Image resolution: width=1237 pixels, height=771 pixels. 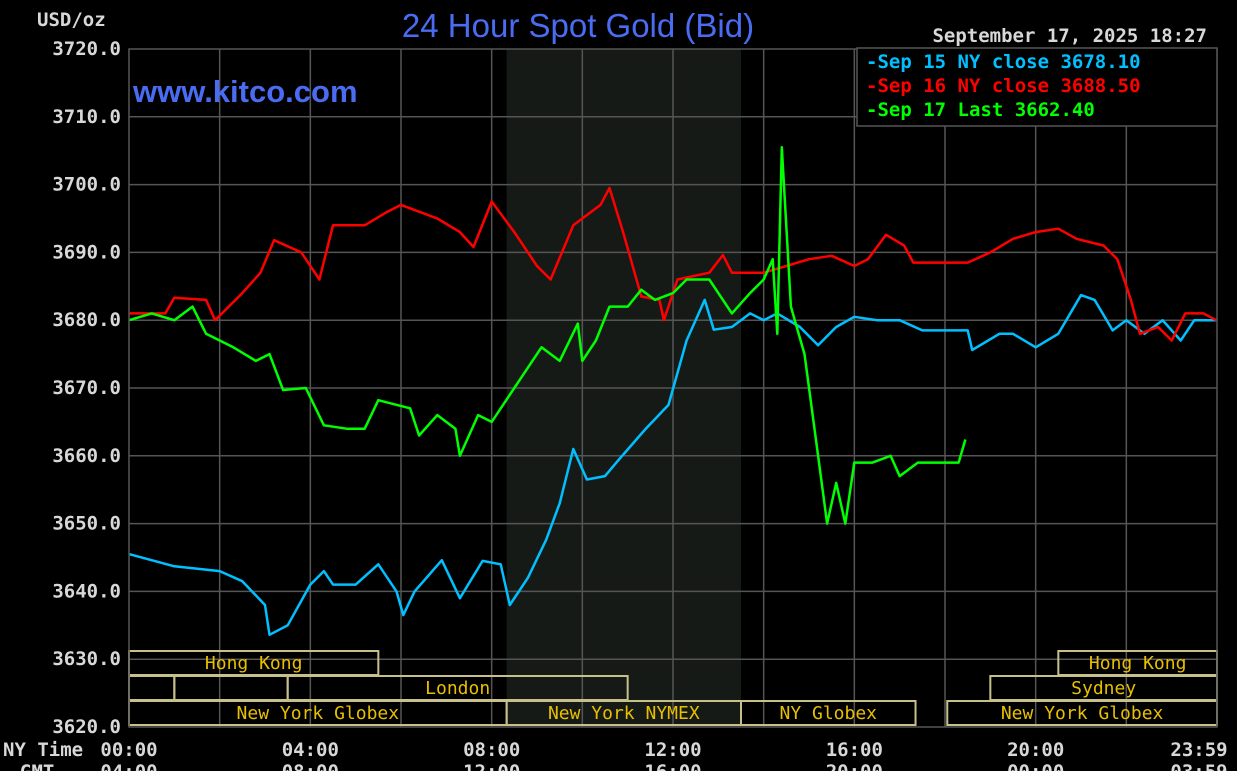 What do you see at coordinates (1003, 62) in the screenshot?
I see `legend-entry: -Sep 15 NY close 3678.10` at bounding box center [1003, 62].